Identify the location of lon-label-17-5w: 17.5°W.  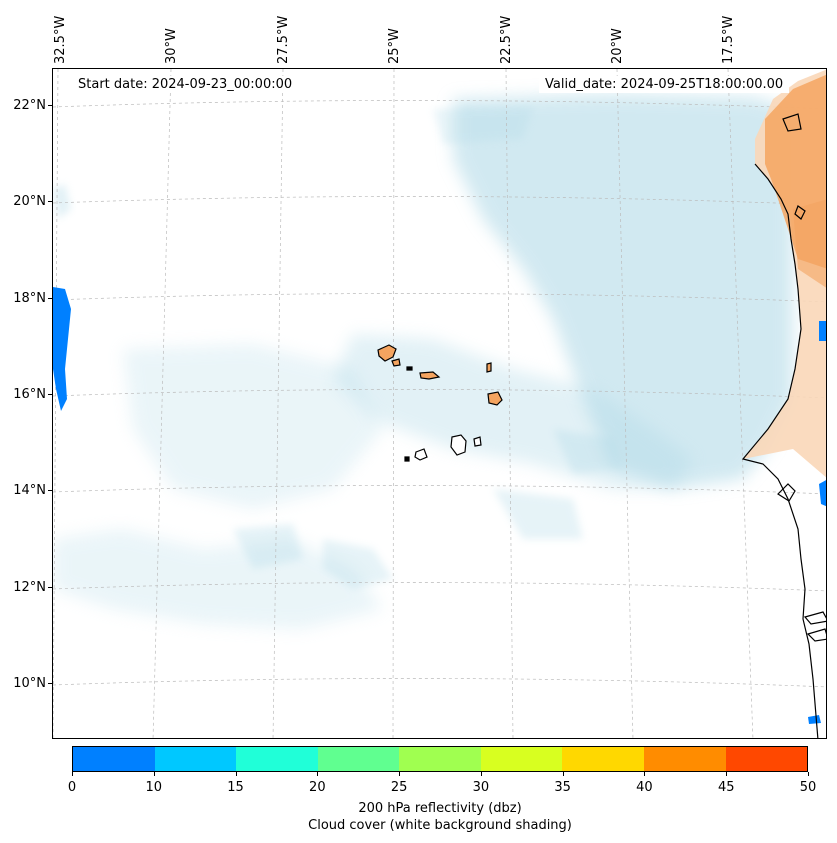
(728, 39).